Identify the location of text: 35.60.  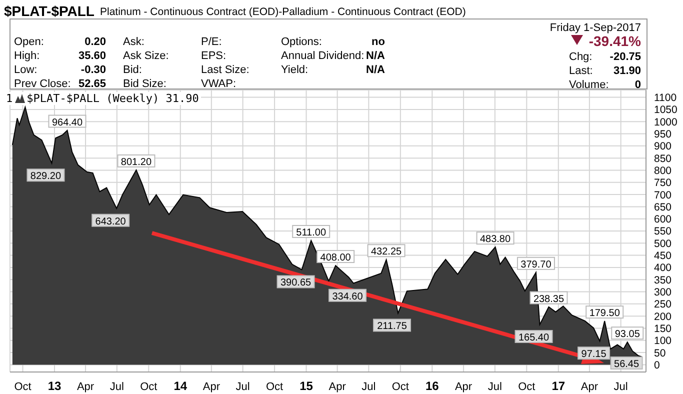
(92, 56).